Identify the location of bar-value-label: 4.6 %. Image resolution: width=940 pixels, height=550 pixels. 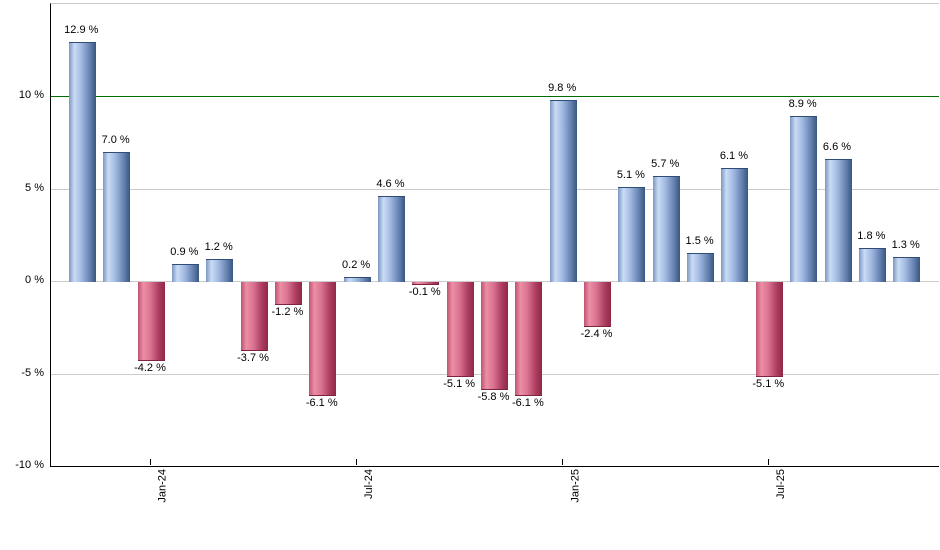
(390, 183).